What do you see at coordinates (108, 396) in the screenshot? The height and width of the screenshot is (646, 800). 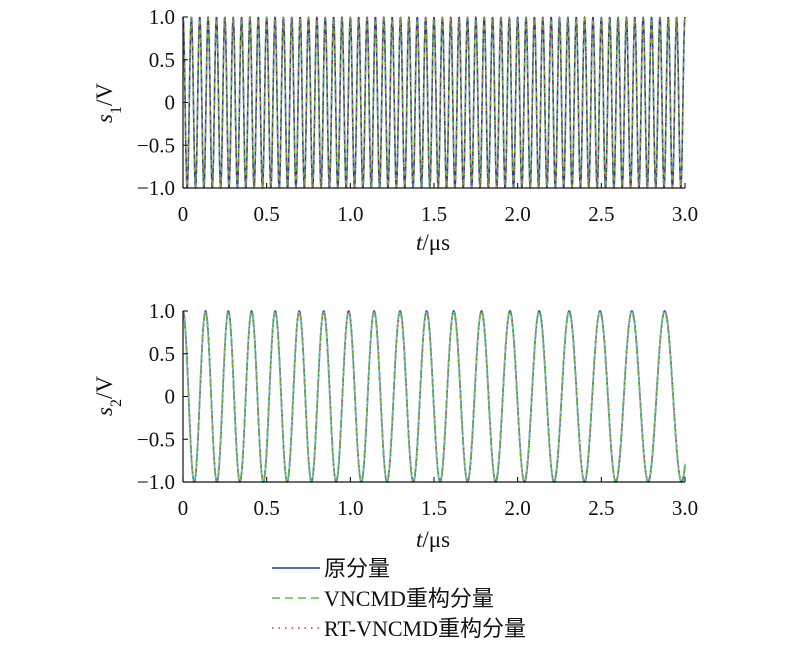 I see `s2-y-axis-label: s2/V` at bounding box center [108, 396].